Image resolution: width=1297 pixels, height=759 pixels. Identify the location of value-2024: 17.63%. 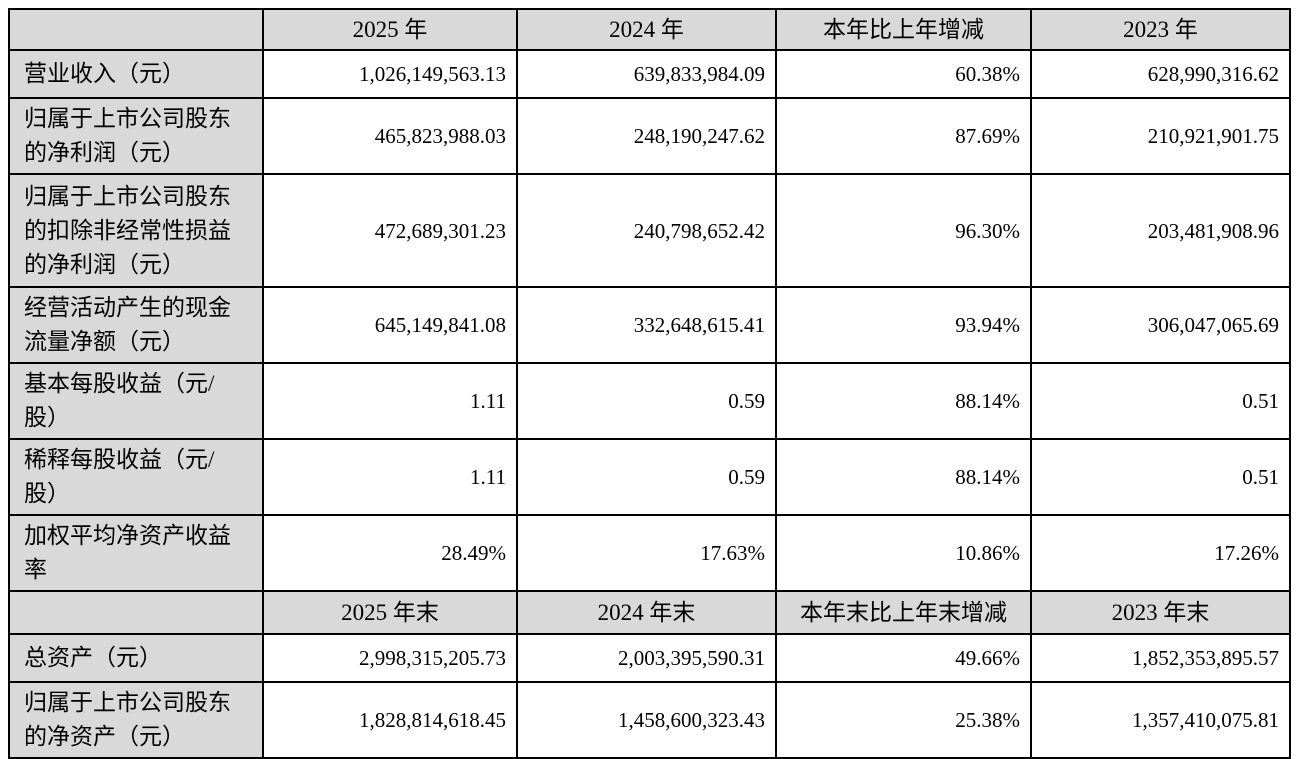
(646, 553).